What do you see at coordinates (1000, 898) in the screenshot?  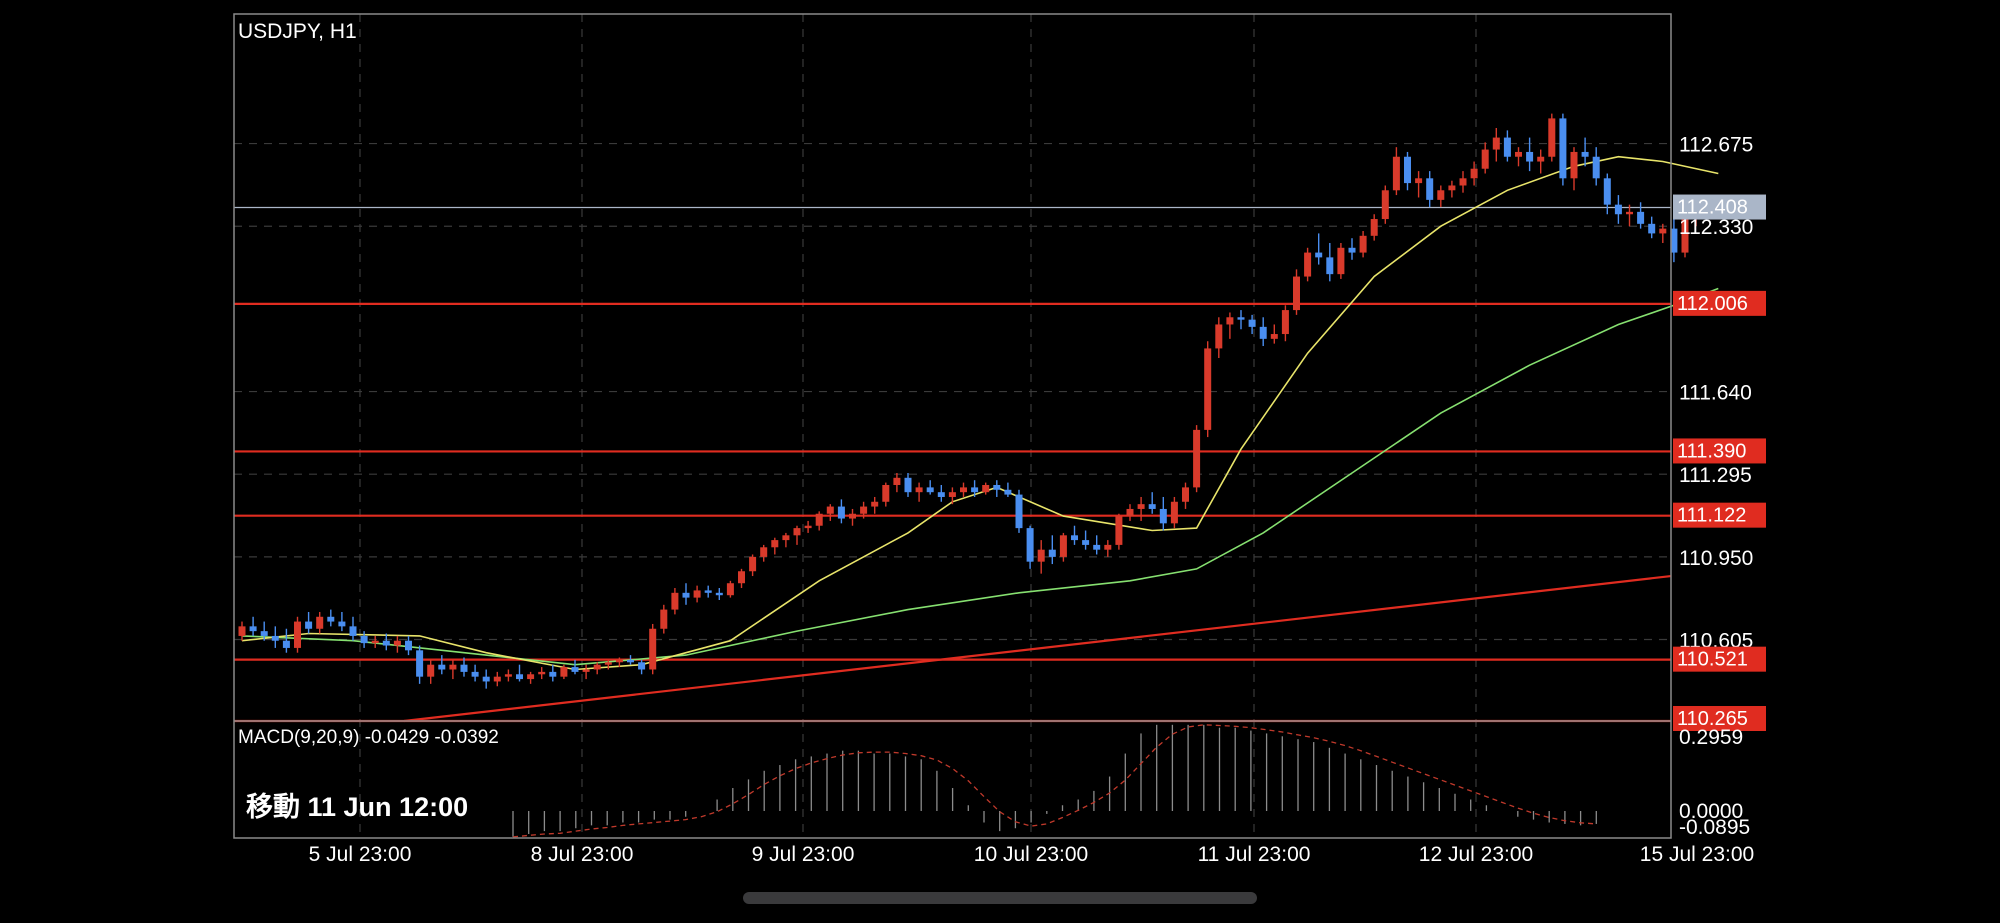 I see `home-indicator` at bounding box center [1000, 898].